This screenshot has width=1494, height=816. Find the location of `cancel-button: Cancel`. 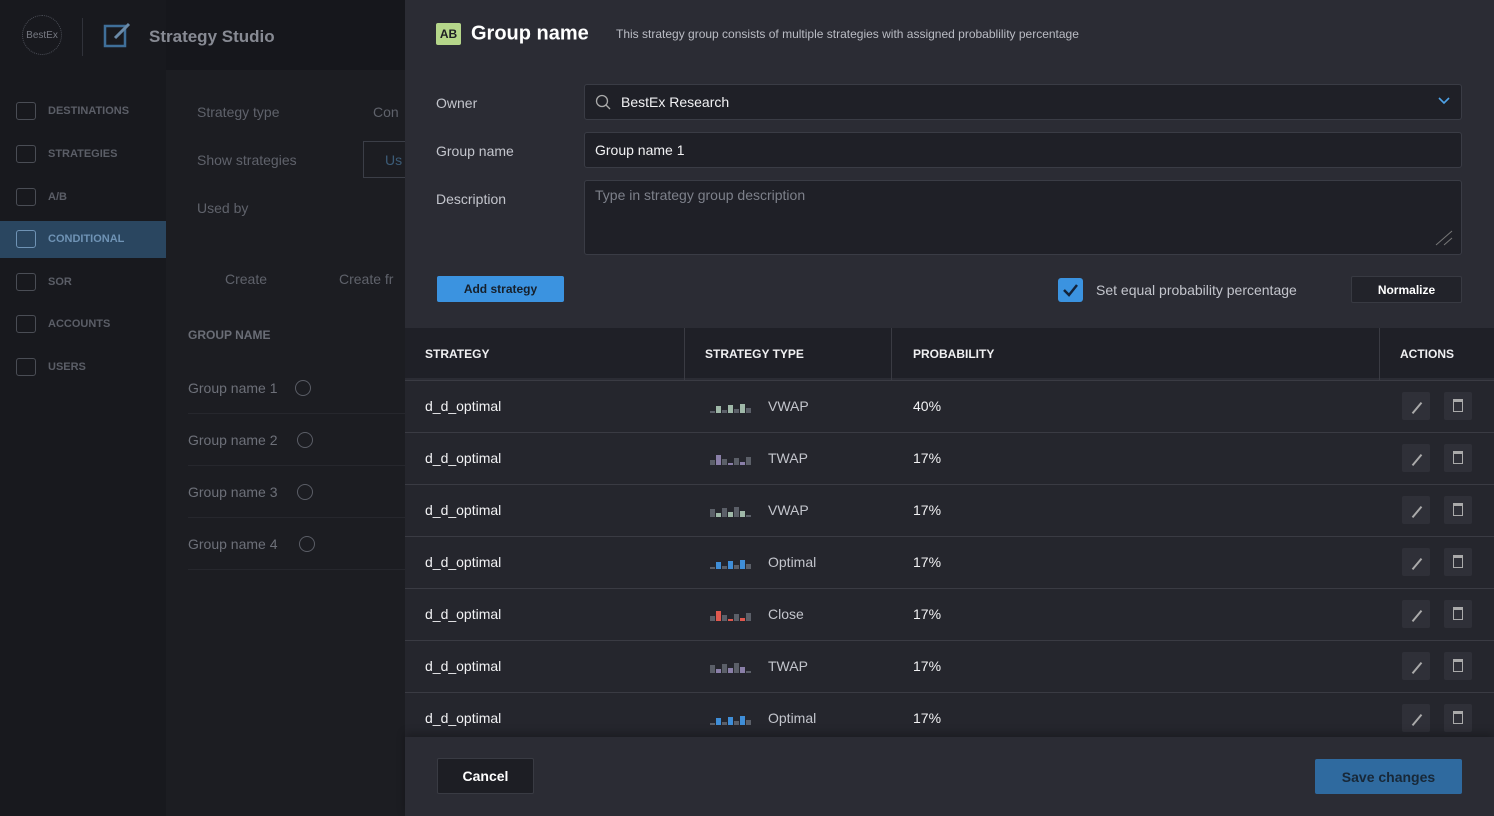

cancel-button: Cancel is located at coordinates (485, 776).